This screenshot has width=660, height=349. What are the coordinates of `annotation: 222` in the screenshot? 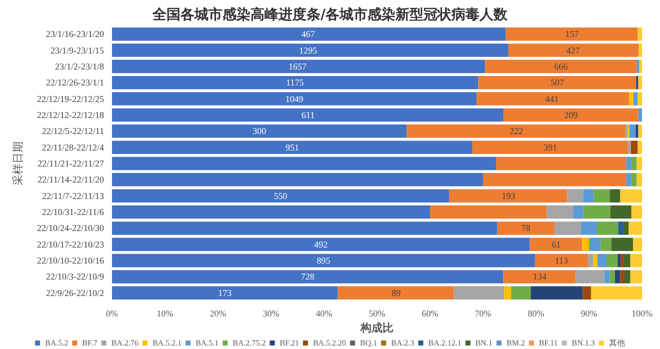 It's located at (517, 131).